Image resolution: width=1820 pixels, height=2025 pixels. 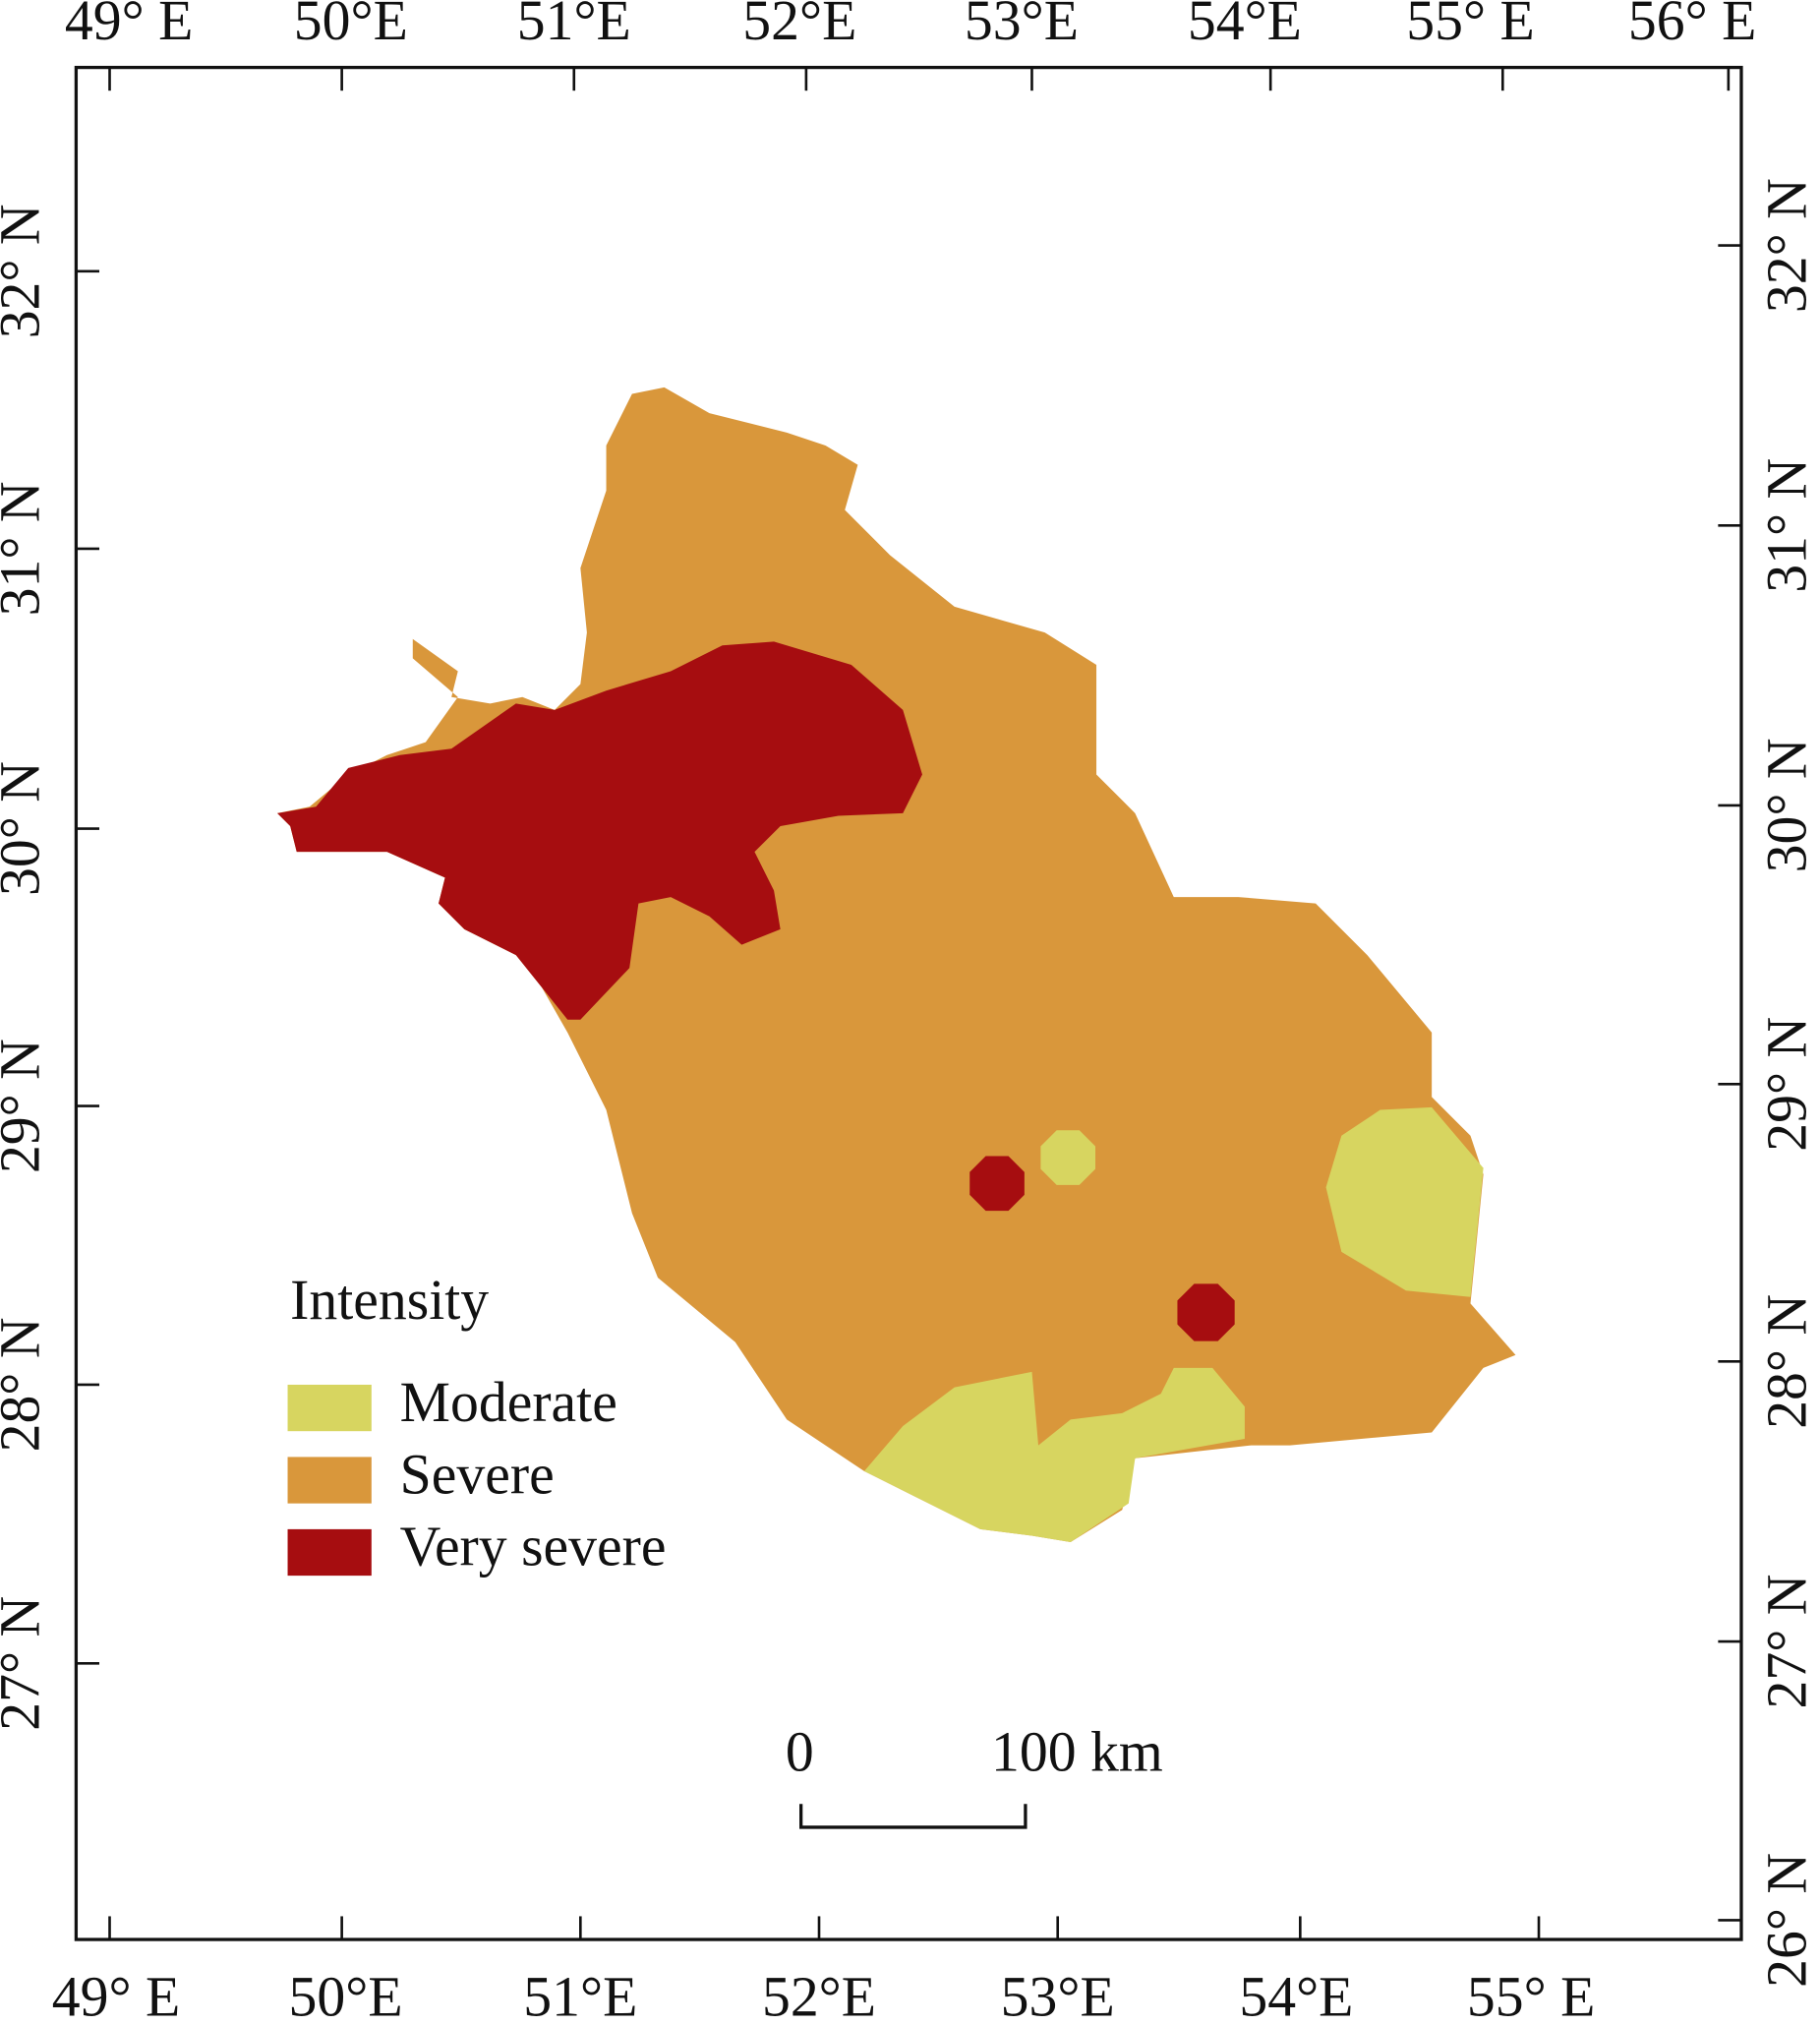 What do you see at coordinates (1058, 1996) in the screenshot?
I see `bottom-tick-label: 53°E` at bounding box center [1058, 1996].